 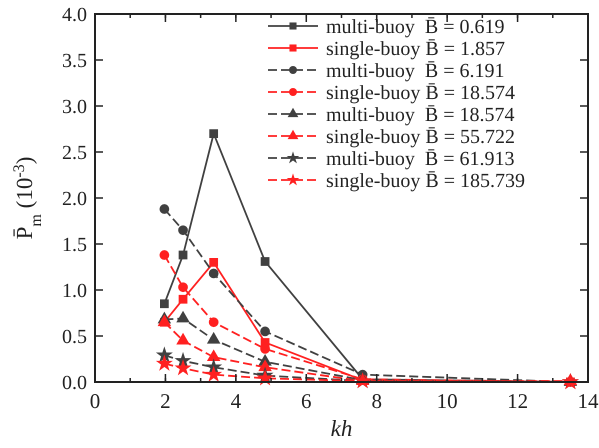 I want to click on y-tick-label: 3.5, so click(x=74, y=61).